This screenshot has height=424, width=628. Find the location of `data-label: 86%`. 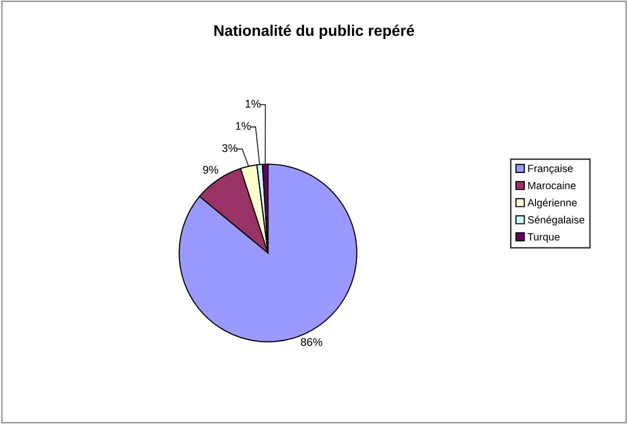

data-label: 86% is located at coordinates (311, 342).